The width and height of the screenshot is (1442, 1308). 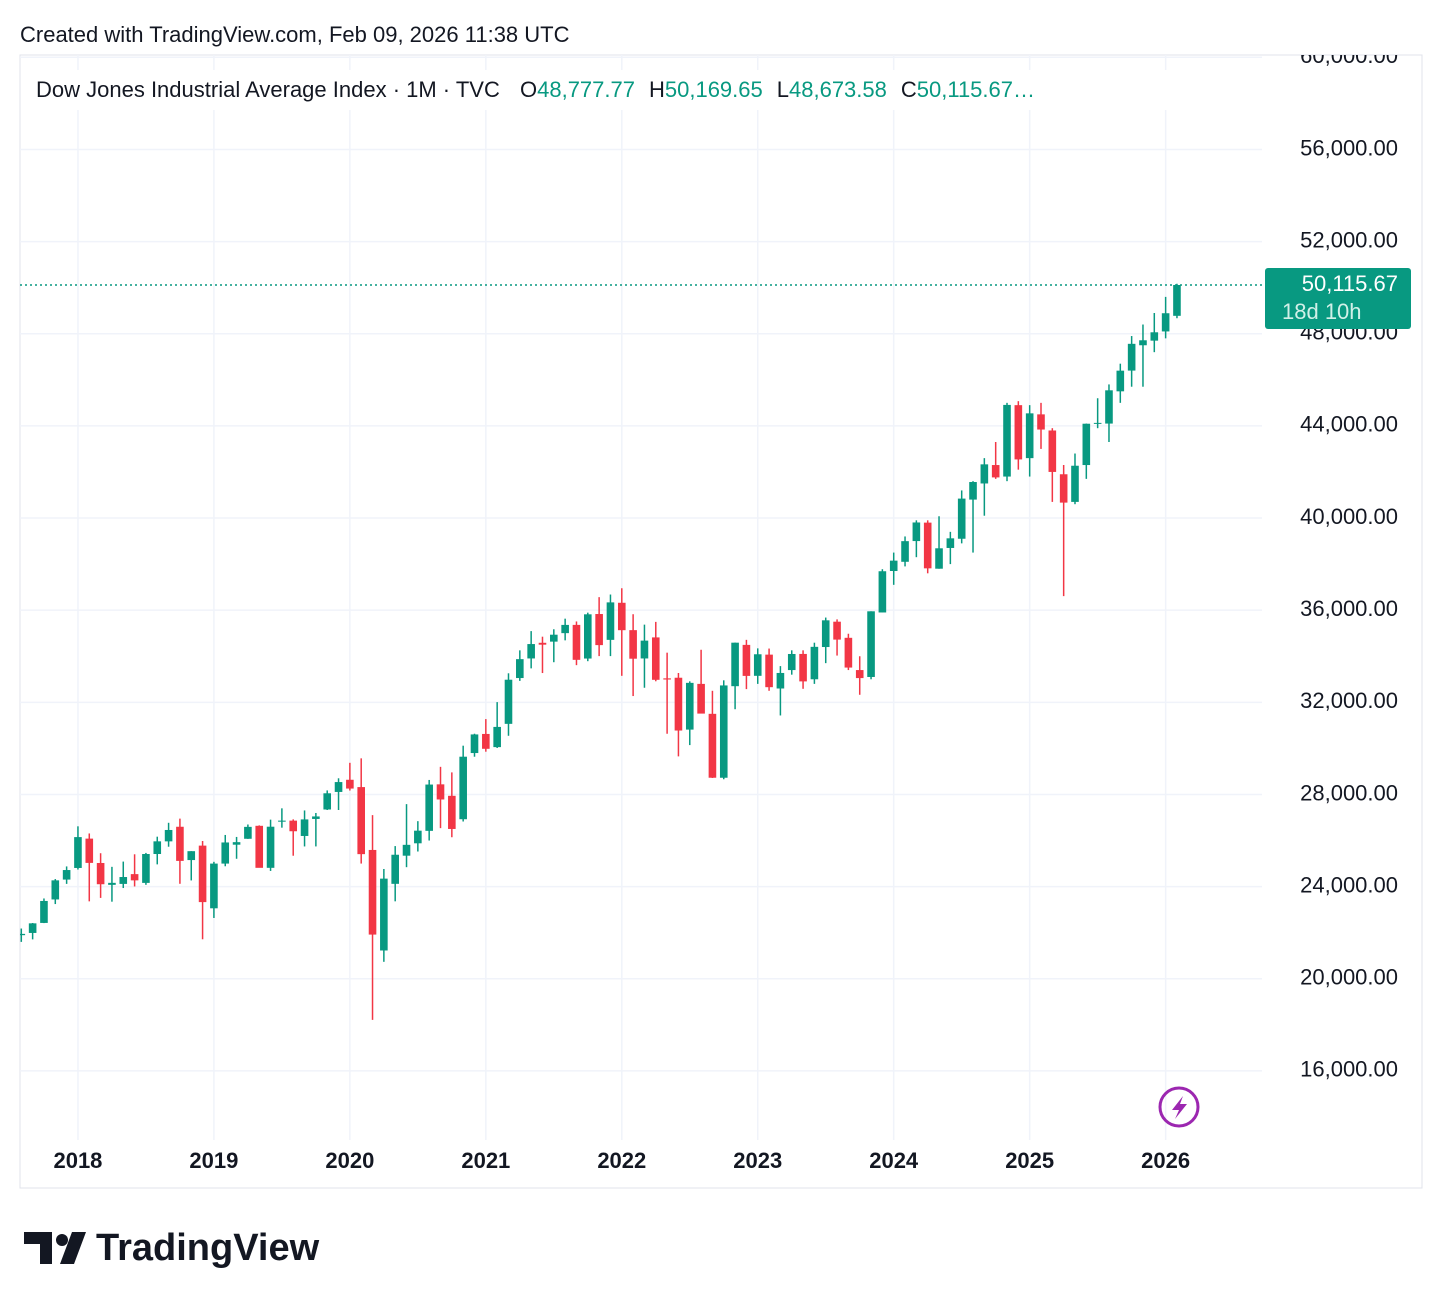 I want to click on ohlc-prefix: C, so click(x=909, y=89).